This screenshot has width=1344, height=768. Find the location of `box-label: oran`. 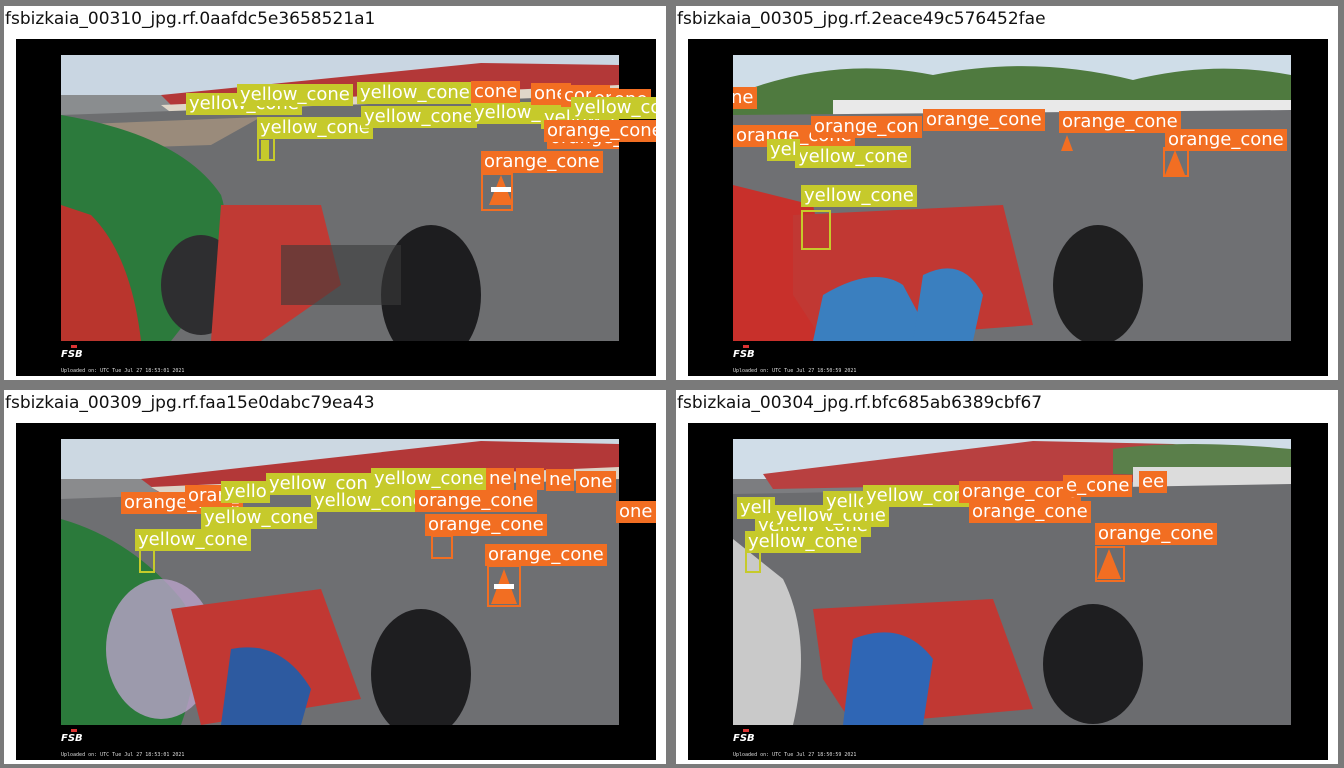

box-label: oran is located at coordinates (208, 496).